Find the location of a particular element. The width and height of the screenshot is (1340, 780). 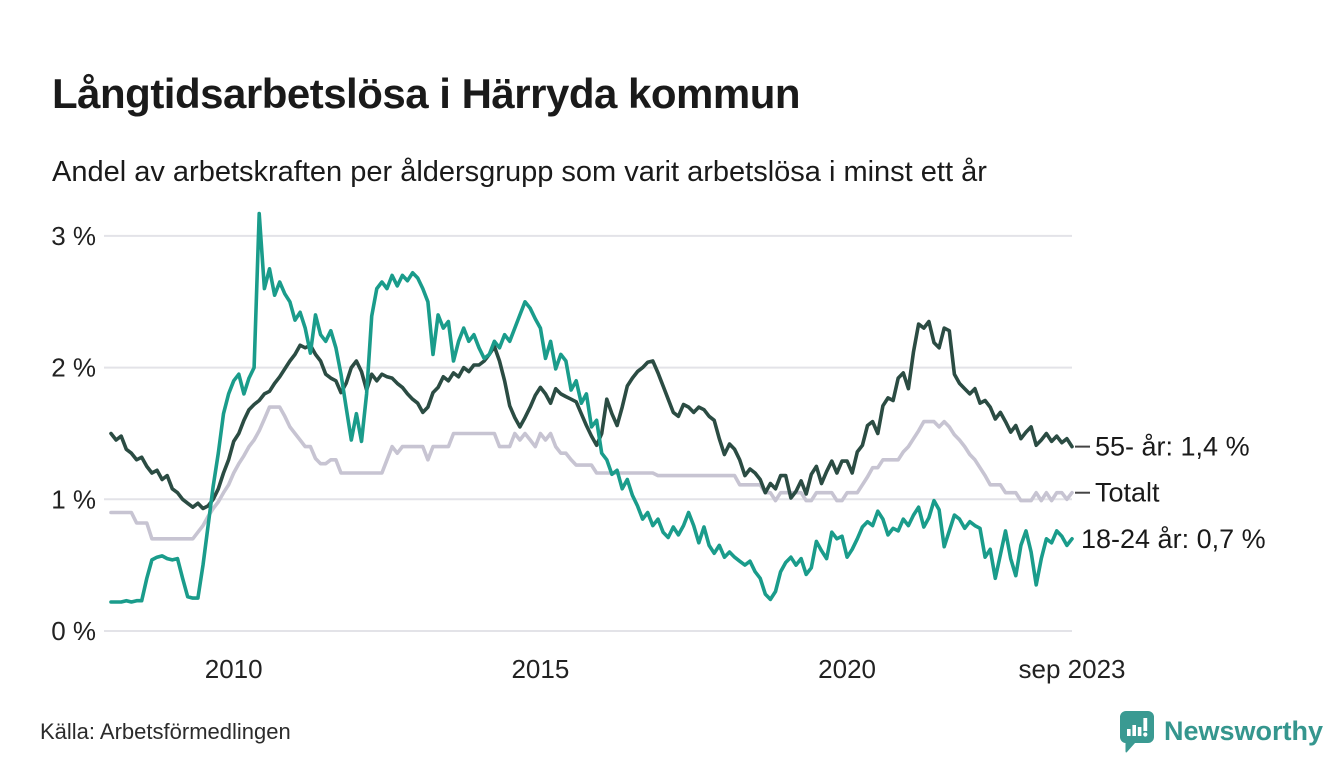

newsworthy-bubble-icon is located at coordinates (1137, 732).